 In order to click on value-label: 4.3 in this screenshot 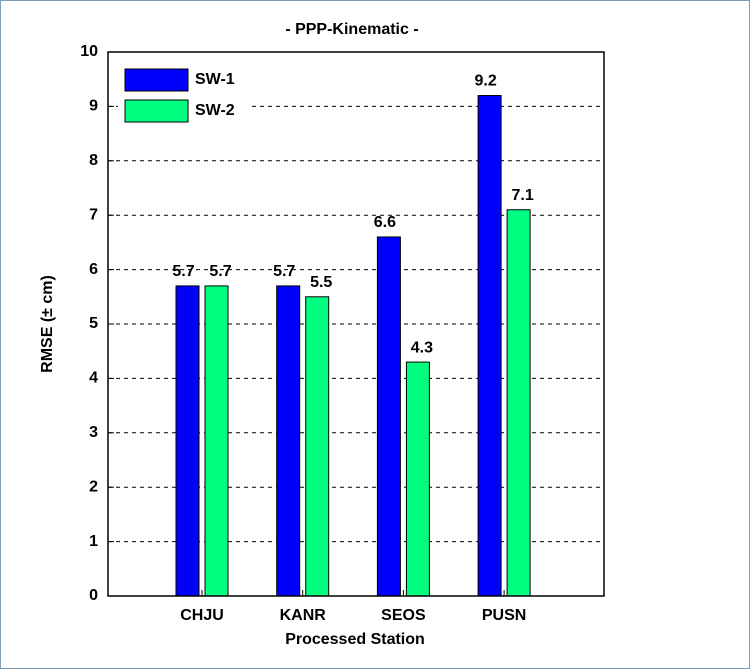, I will do `click(422, 347)`.